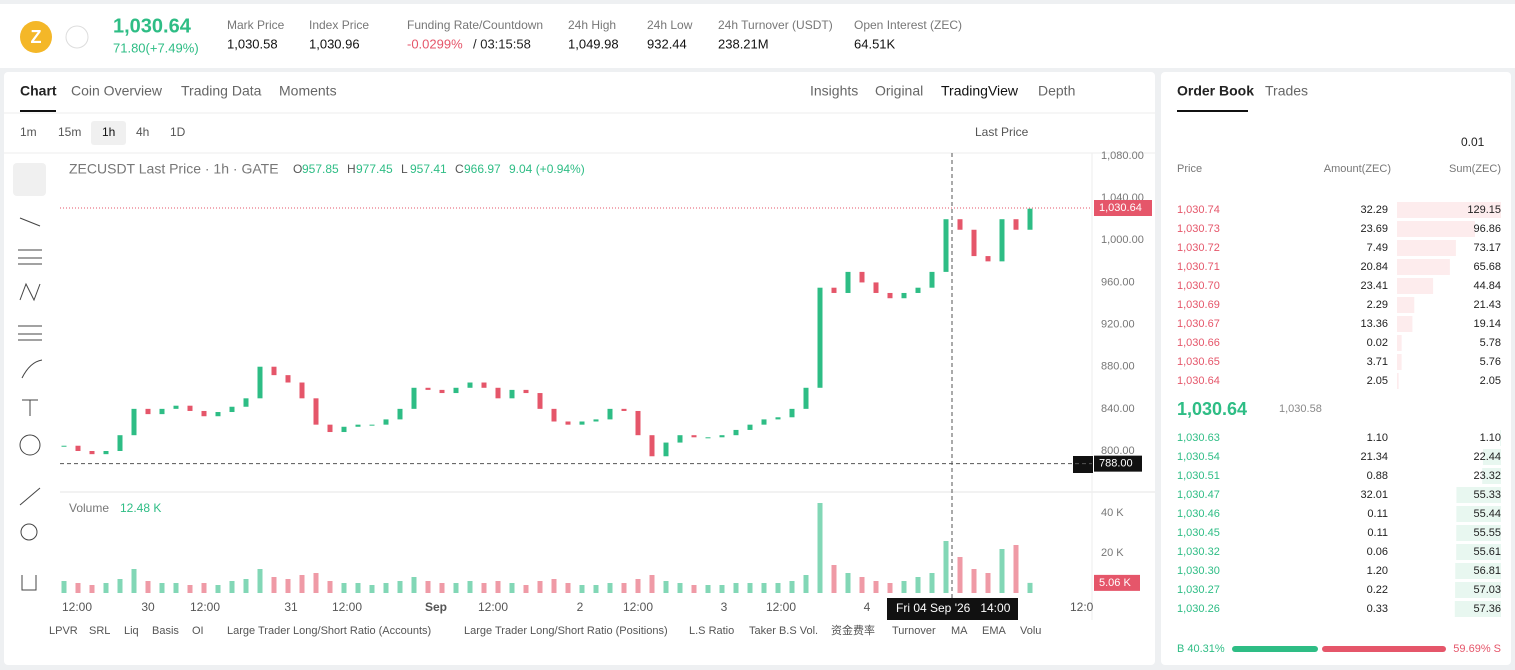 This screenshot has height=670, width=1515. Describe the element at coordinates (1286, 91) in the screenshot. I see `ob-tab: Trades` at that location.